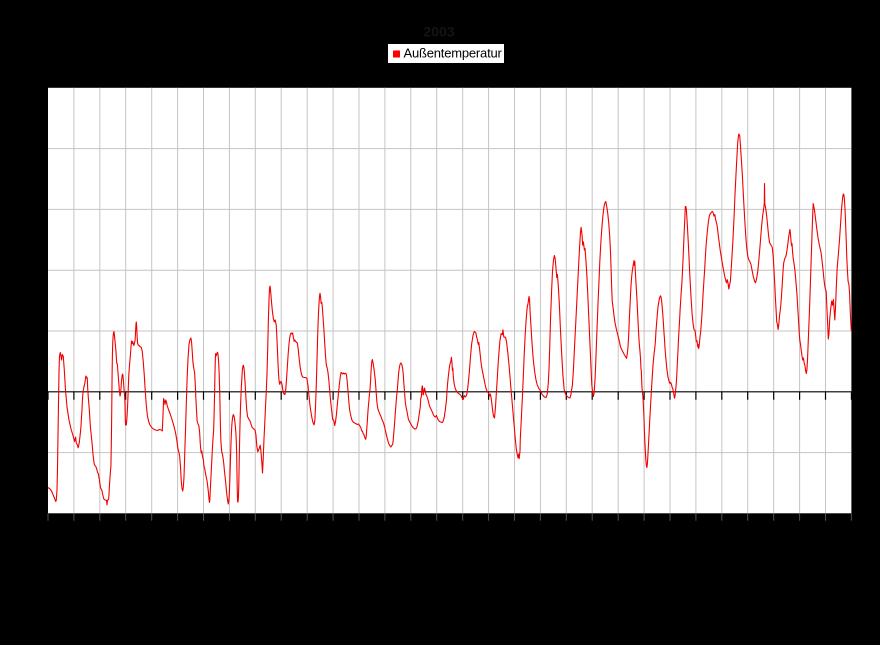  I want to click on svg-text: Außentemperatur, so click(453, 53).